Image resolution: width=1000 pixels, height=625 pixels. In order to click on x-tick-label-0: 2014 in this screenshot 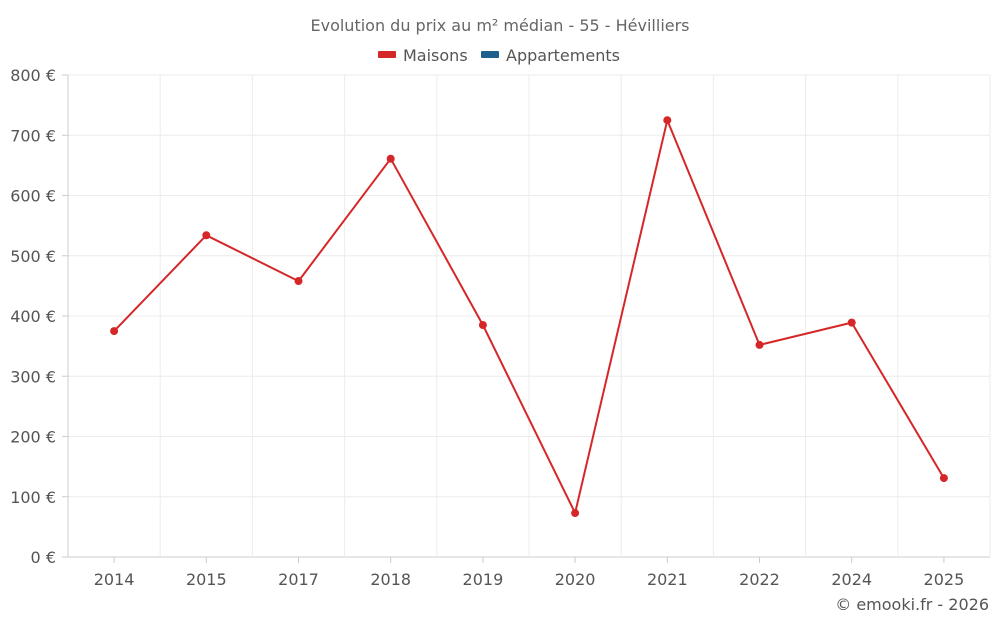, I will do `click(114, 579)`.